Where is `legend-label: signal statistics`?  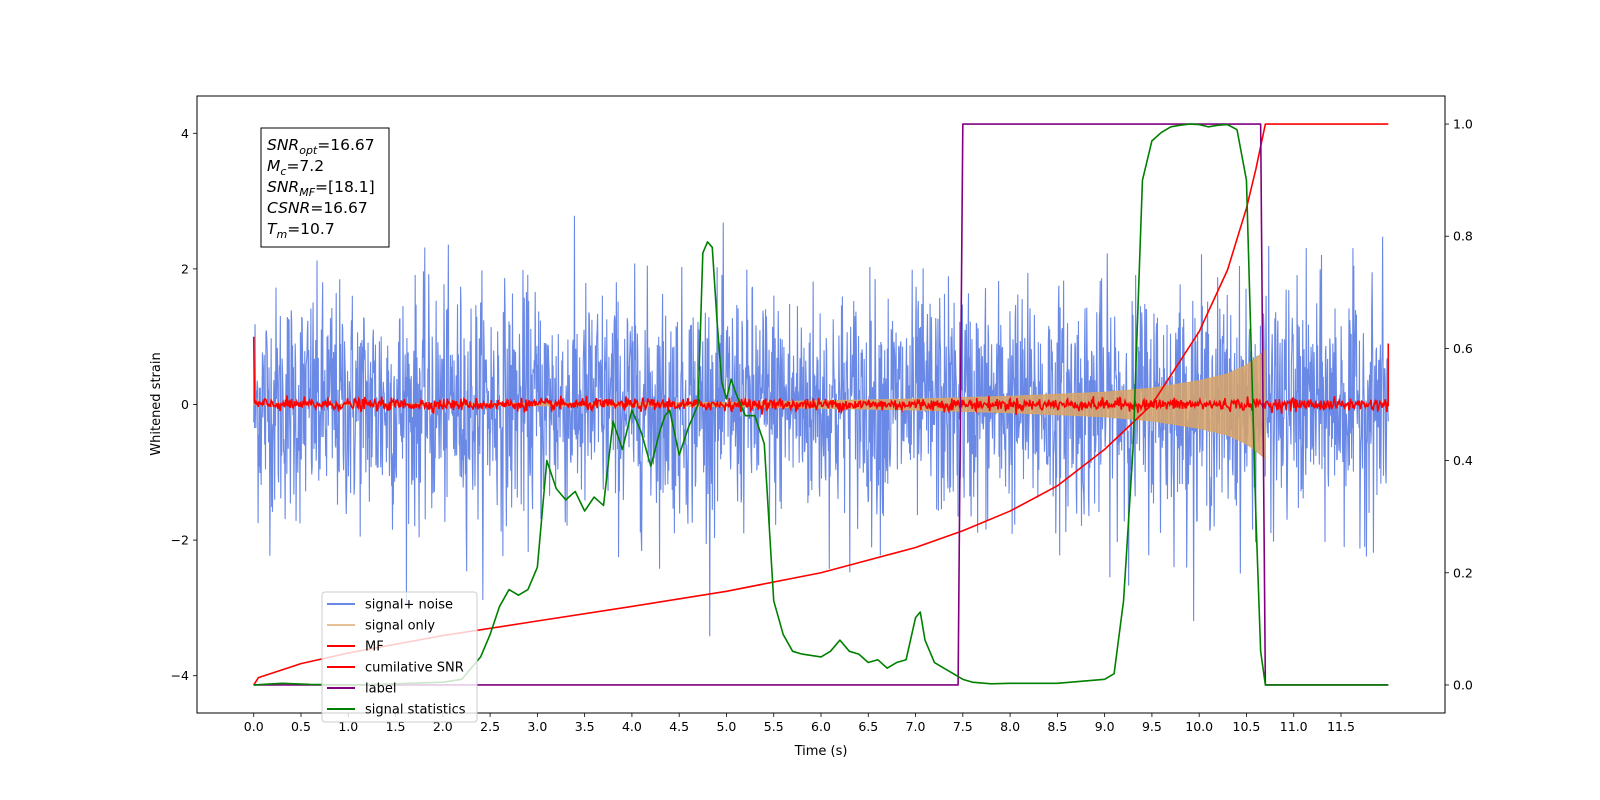
legend-label: signal statistics is located at coordinates (415, 710).